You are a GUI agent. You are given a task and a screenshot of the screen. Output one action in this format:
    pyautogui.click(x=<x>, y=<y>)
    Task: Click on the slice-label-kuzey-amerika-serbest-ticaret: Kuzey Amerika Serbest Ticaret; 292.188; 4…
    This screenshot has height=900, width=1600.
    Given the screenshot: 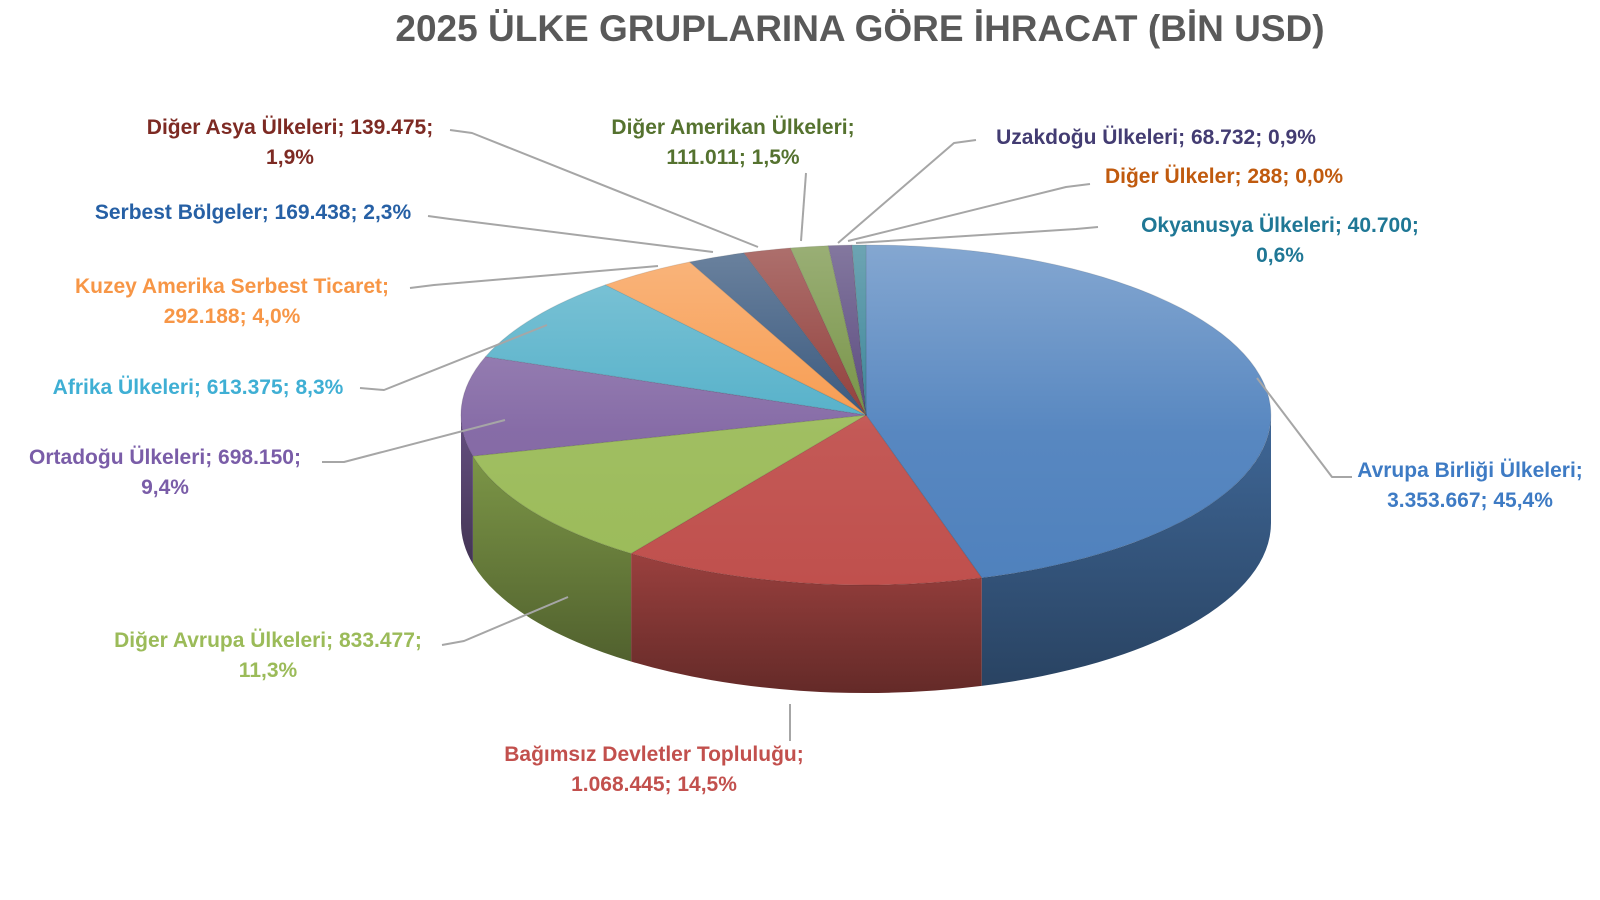 What is the action you would take?
    pyautogui.click(x=232, y=301)
    